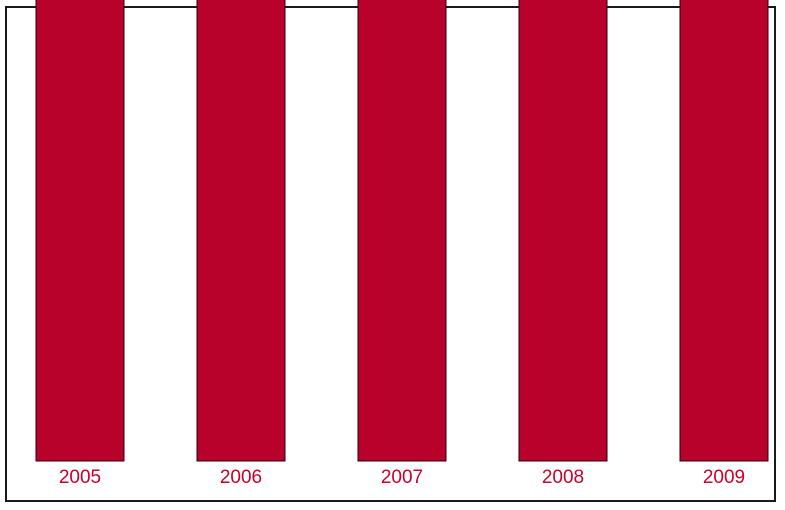 The image size is (785, 510). I want to click on bar-2008, so click(563, 231).